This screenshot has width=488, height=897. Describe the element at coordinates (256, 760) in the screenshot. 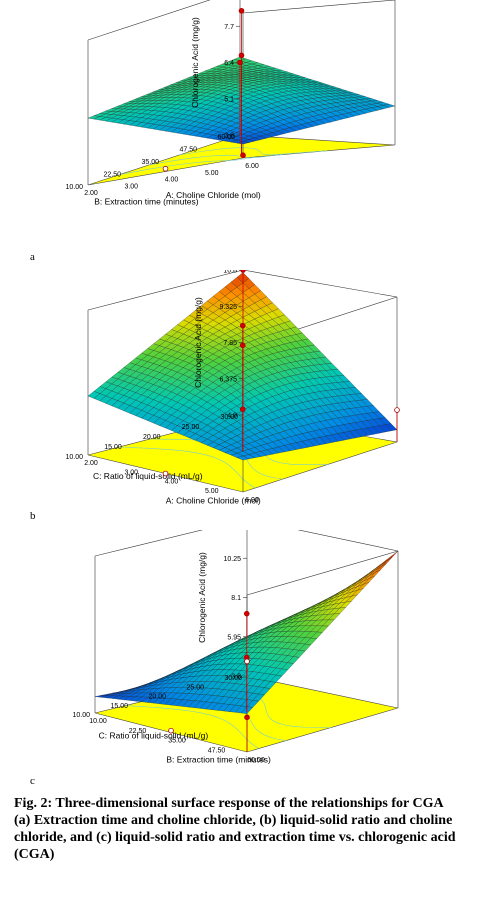

I see `x-tick-label: 60.00` at that location.